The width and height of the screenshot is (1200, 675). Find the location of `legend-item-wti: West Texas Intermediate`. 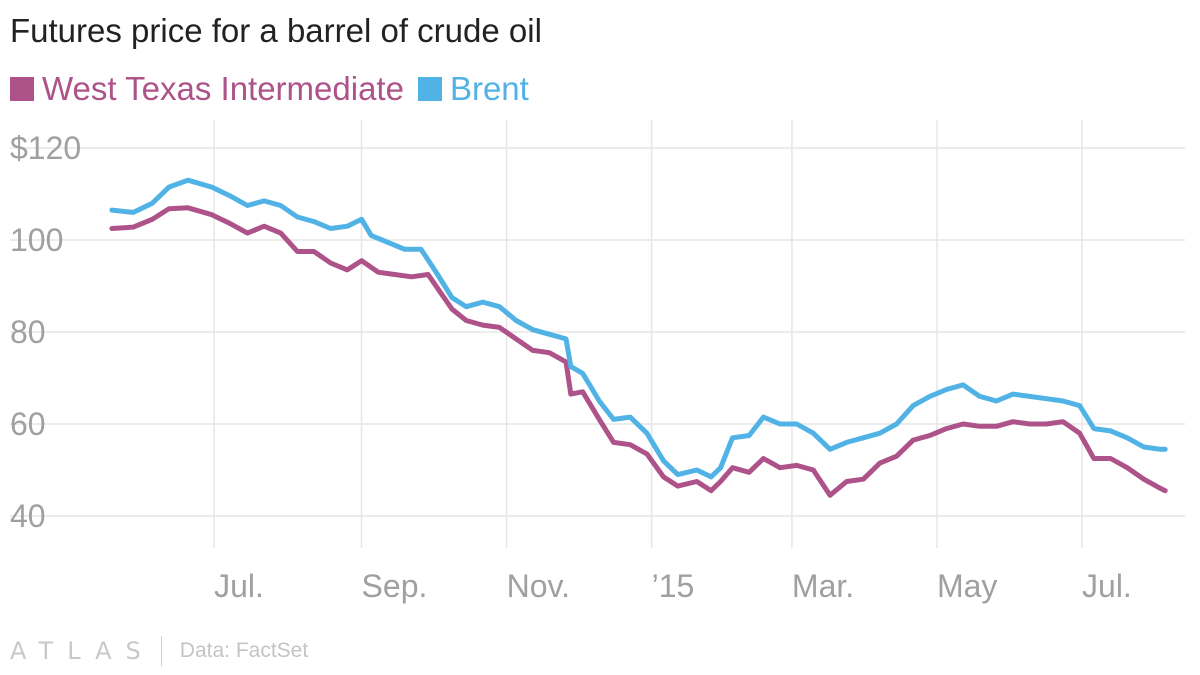

legend-item-wti: West Texas Intermediate is located at coordinates (207, 89).